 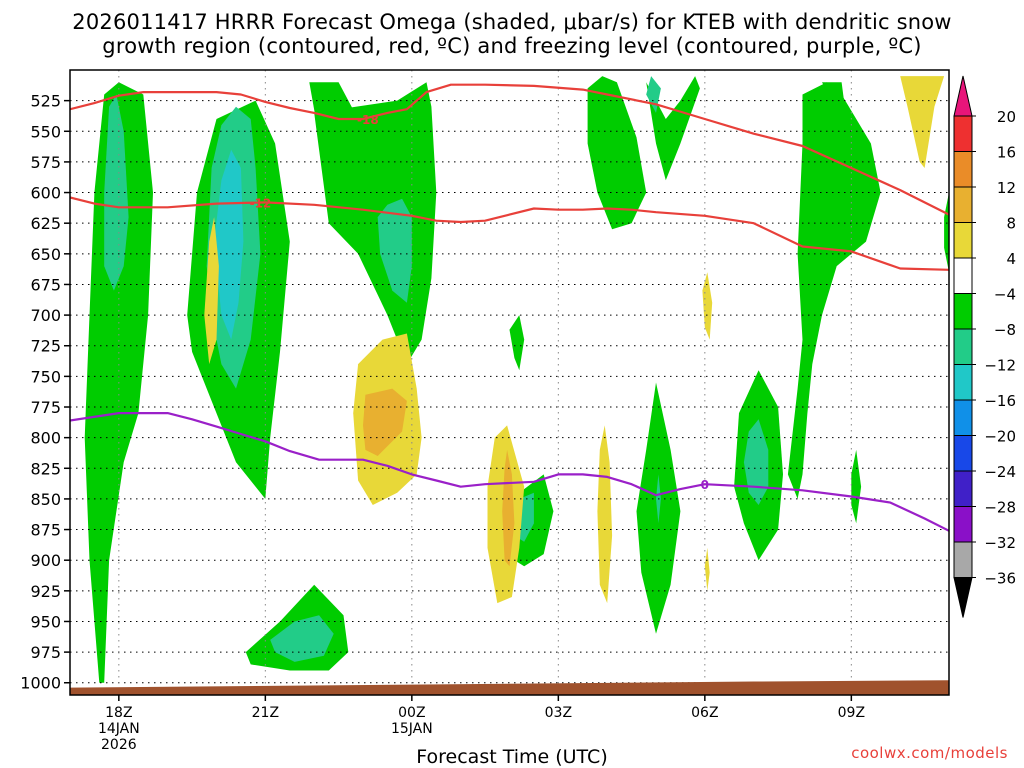 What do you see at coordinates (1005, 330) in the screenshot?
I see `colorbar-label-6: −8` at bounding box center [1005, 330].